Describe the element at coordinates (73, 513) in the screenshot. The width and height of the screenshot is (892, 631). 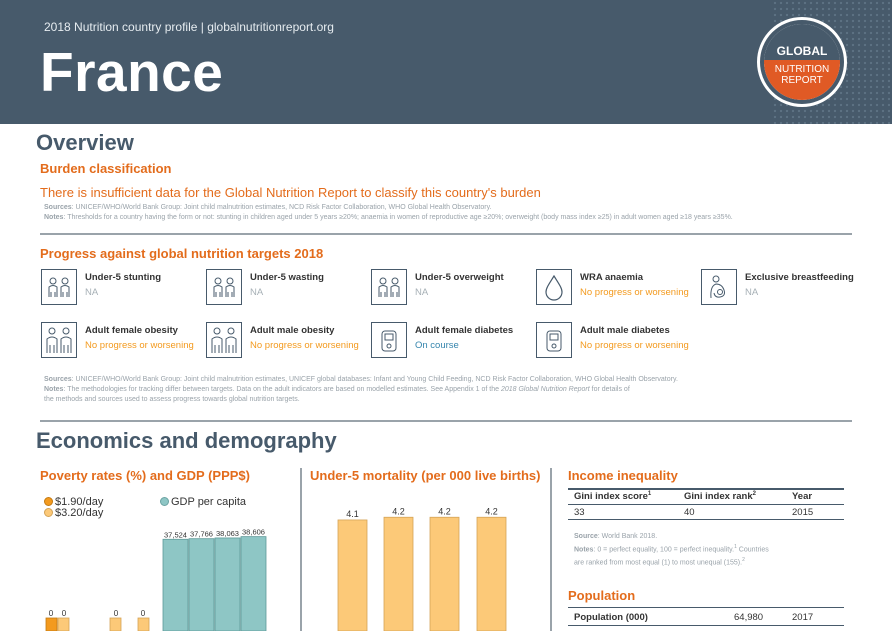
I see `legend-320: $3.20/day` at that location.